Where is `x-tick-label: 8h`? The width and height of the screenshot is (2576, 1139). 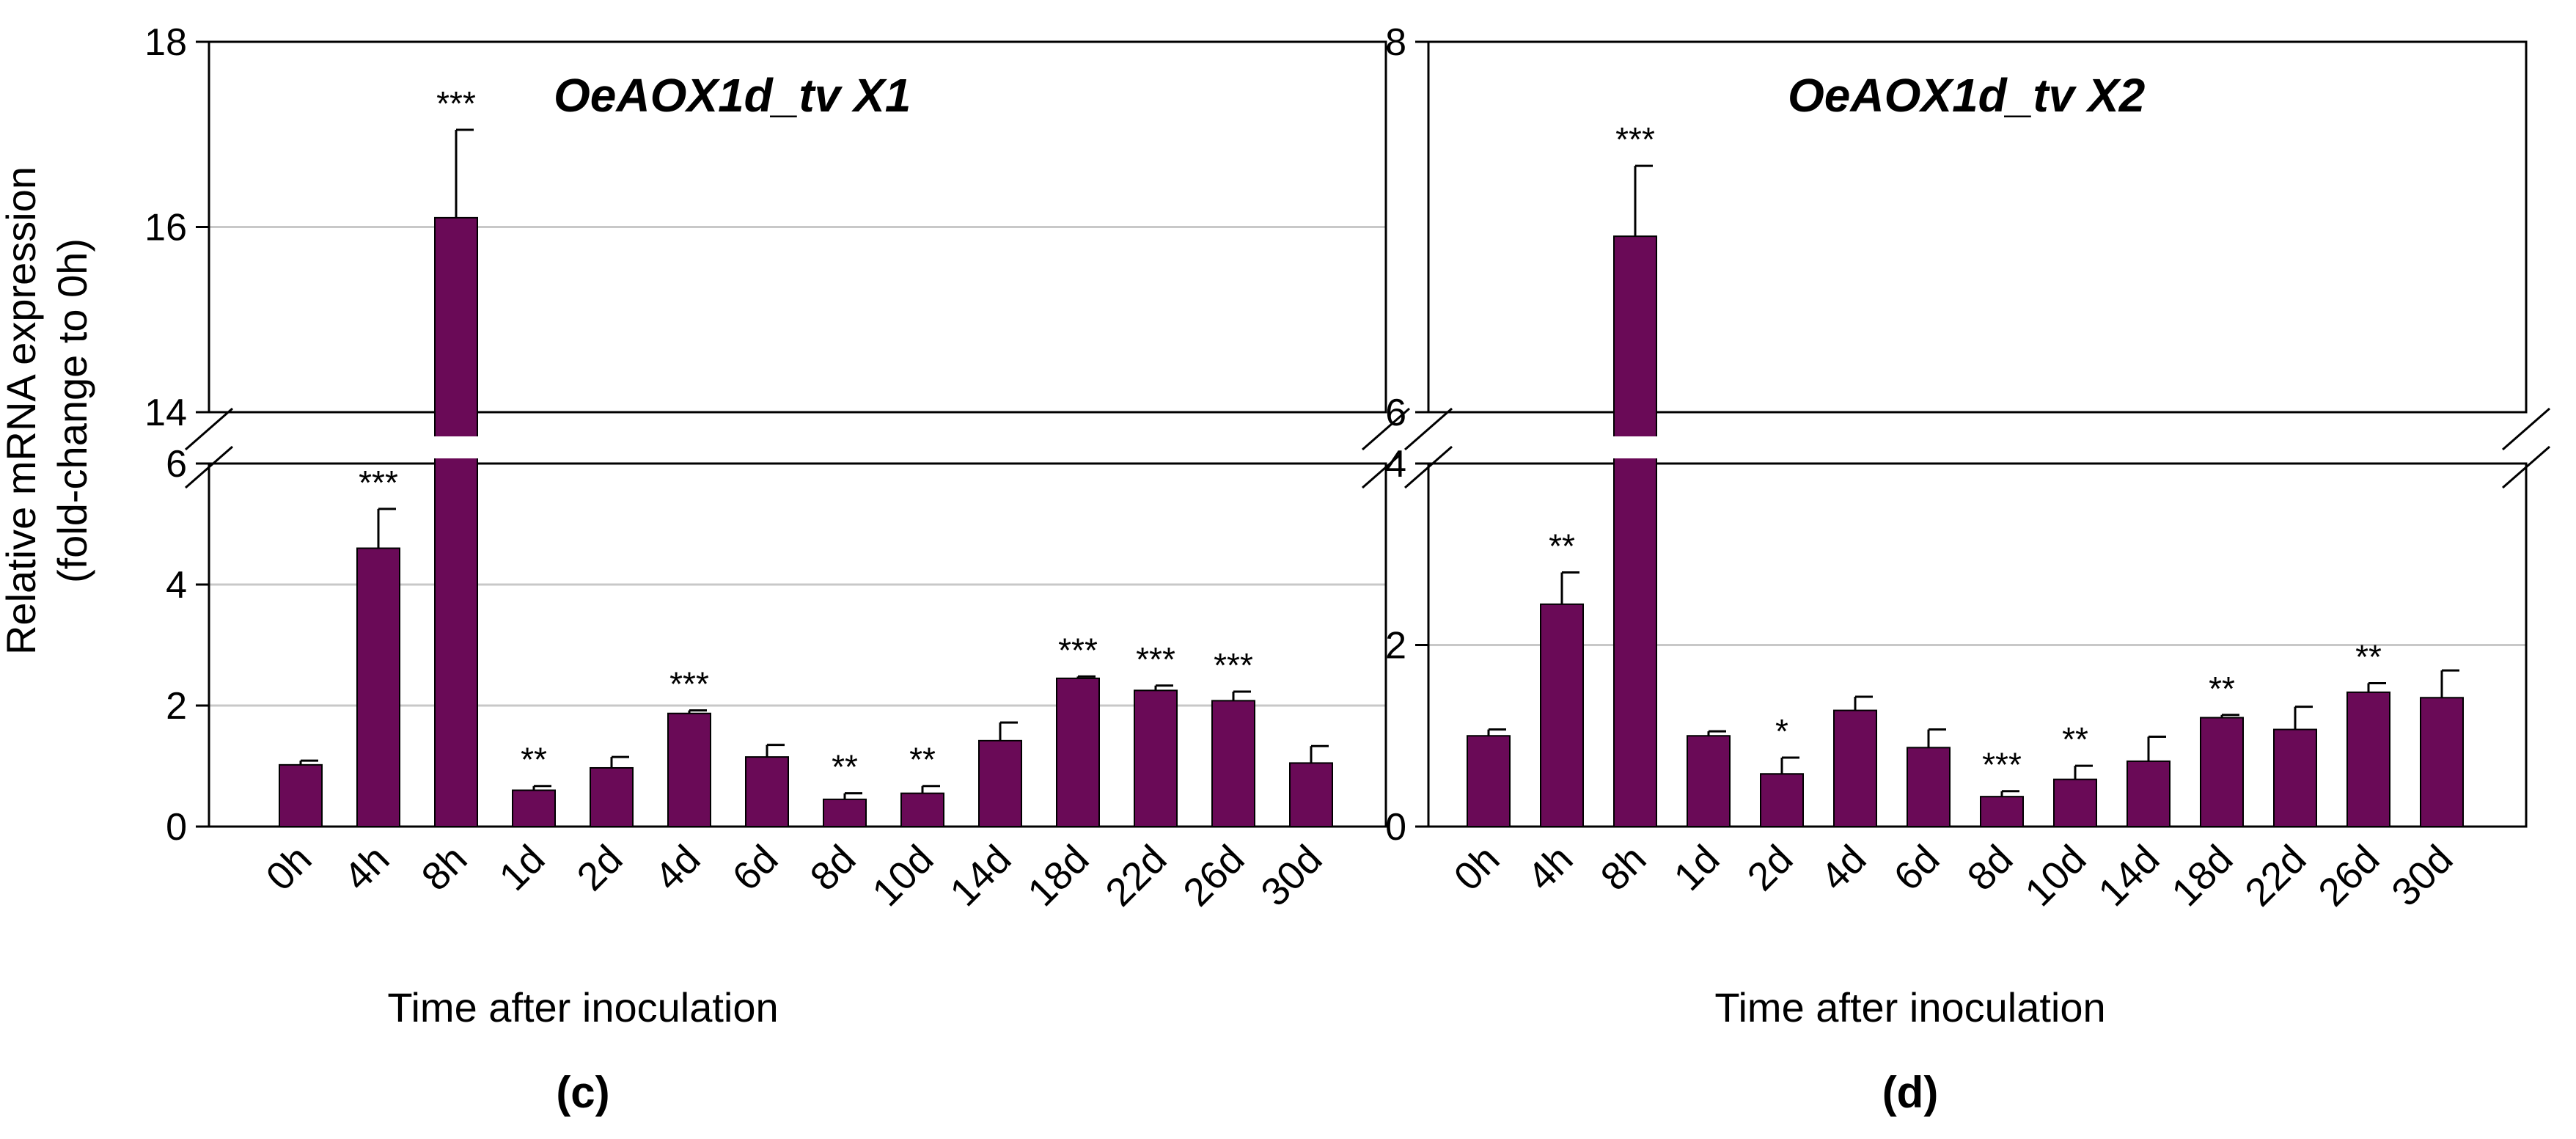
x-tick-label: 8h is located at coordinates (445, 868).